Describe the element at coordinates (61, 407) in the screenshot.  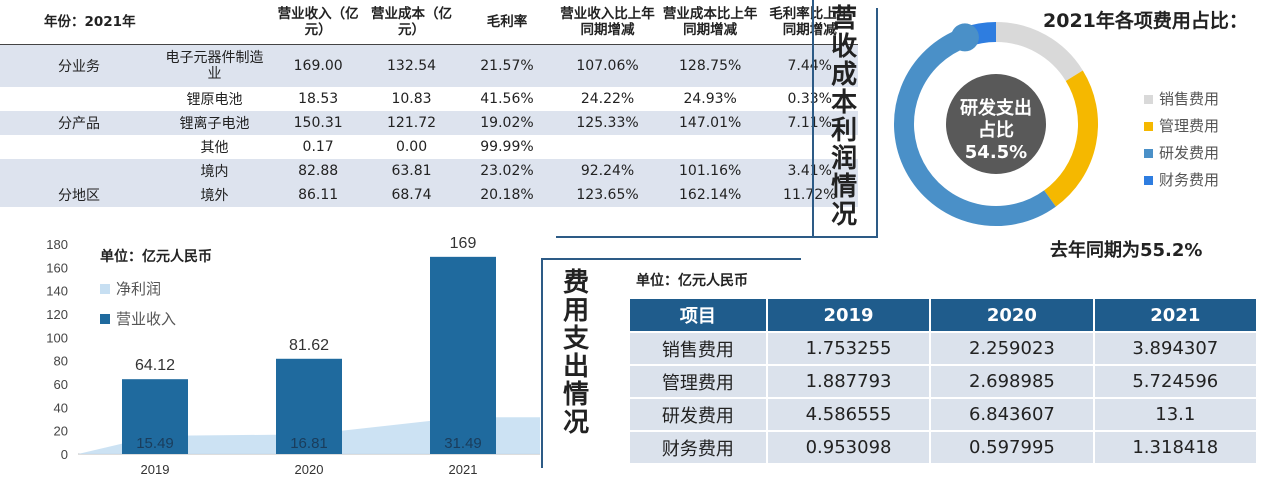
I see `y-tick-label: 40` at that location.